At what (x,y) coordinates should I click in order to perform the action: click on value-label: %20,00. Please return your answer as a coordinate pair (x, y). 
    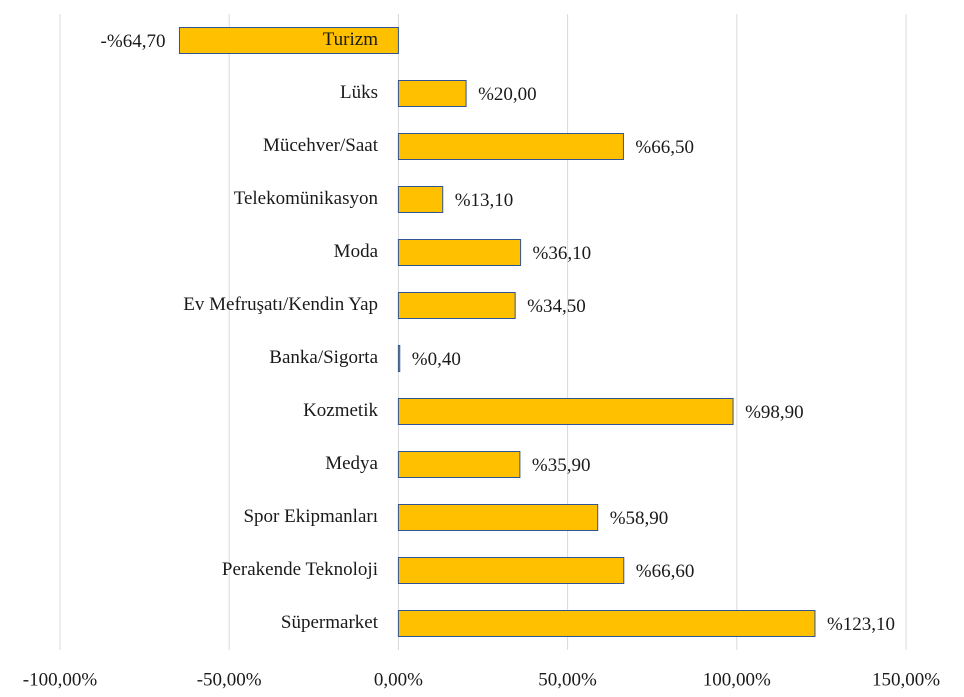
    Looking at the image, I should click on (507, 94).